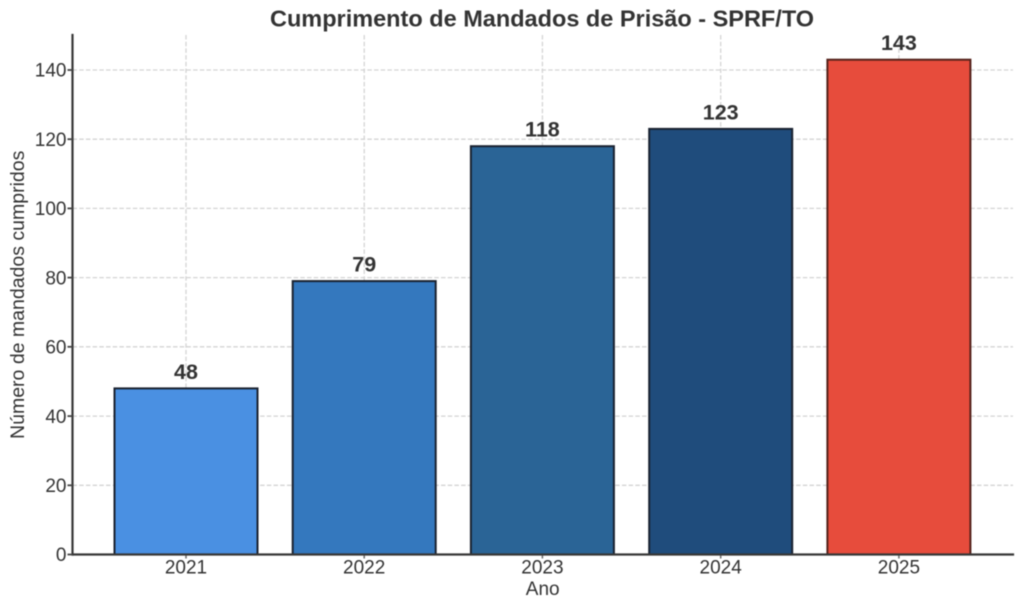 The width and height of the screenshot is (1024, 610). What do you see at coordinates (51, 71) in the screenshot?
I see `svg-text: 140` at bounding box center [51, 71].